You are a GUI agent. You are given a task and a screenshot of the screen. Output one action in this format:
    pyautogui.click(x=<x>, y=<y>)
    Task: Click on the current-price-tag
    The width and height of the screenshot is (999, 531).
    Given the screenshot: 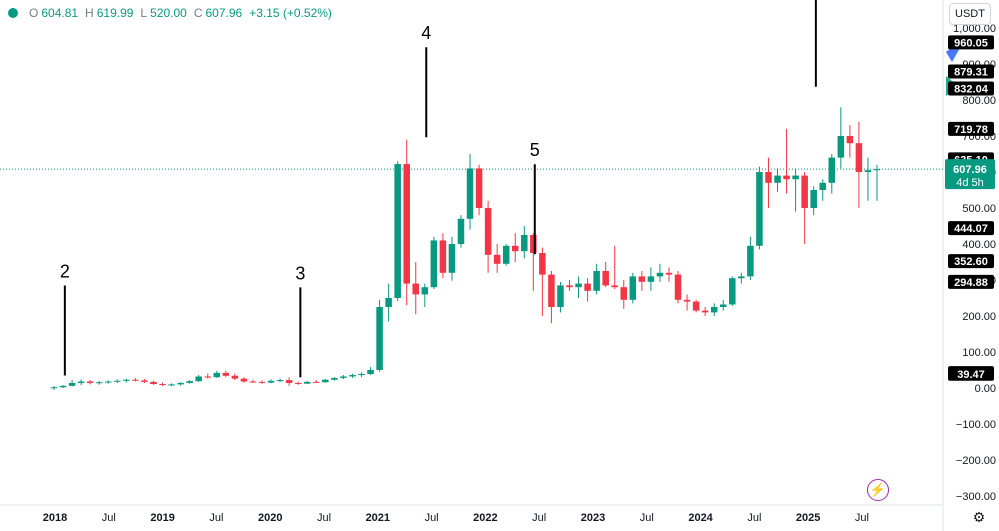 What is the action you would take?
    pyautogui.click(x=970, y=174)
    